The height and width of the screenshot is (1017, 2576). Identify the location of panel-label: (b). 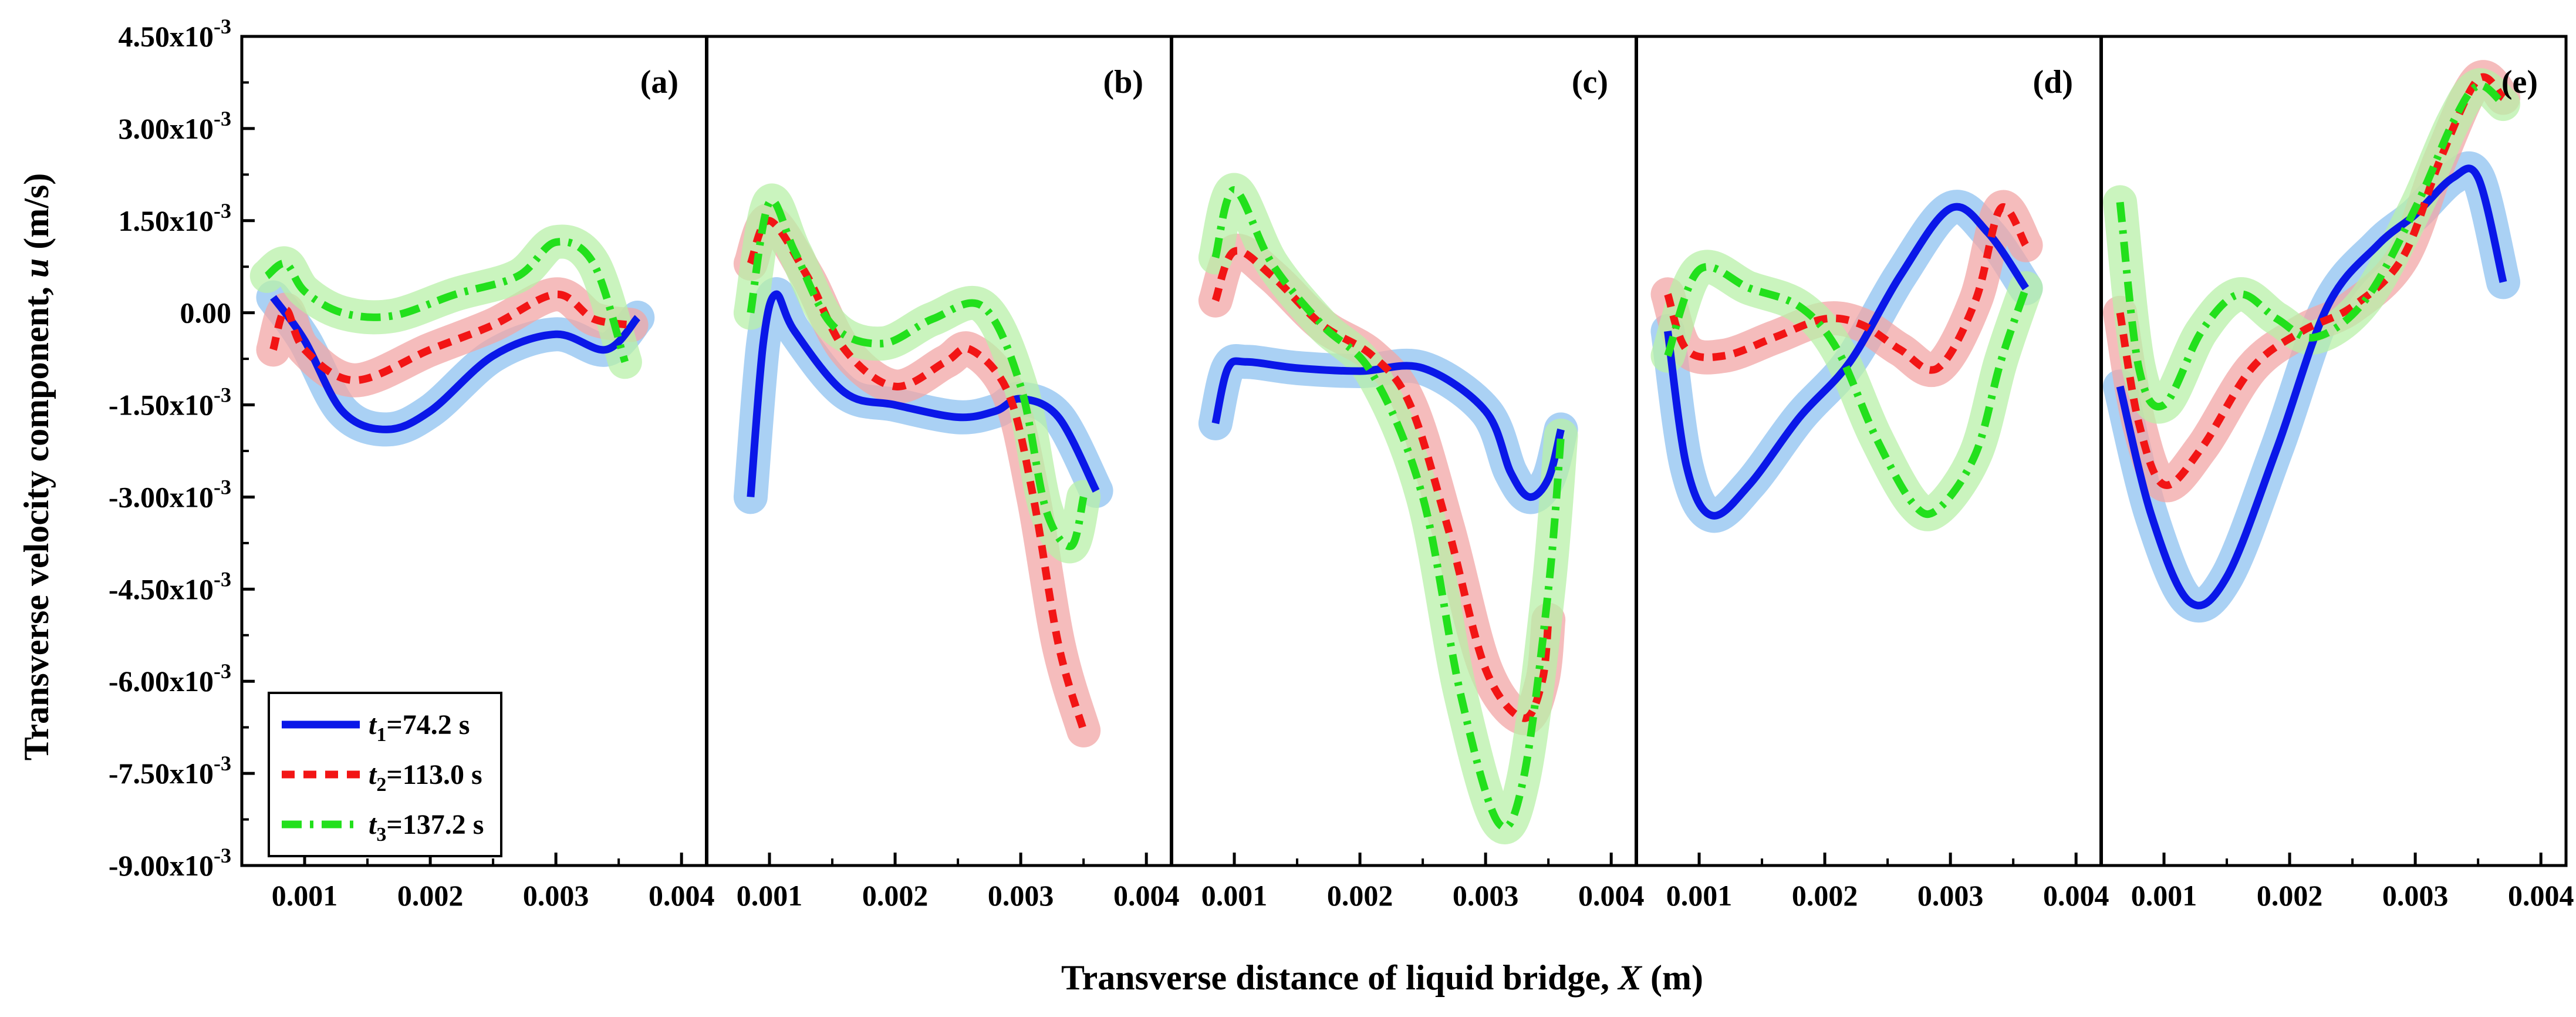
(1123, 82).